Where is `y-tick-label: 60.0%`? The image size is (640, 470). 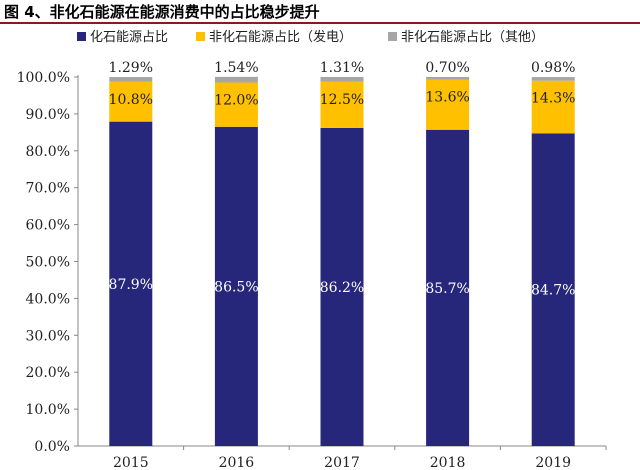
y-tick-label: 60.0% is located at coordinates (48, 226).